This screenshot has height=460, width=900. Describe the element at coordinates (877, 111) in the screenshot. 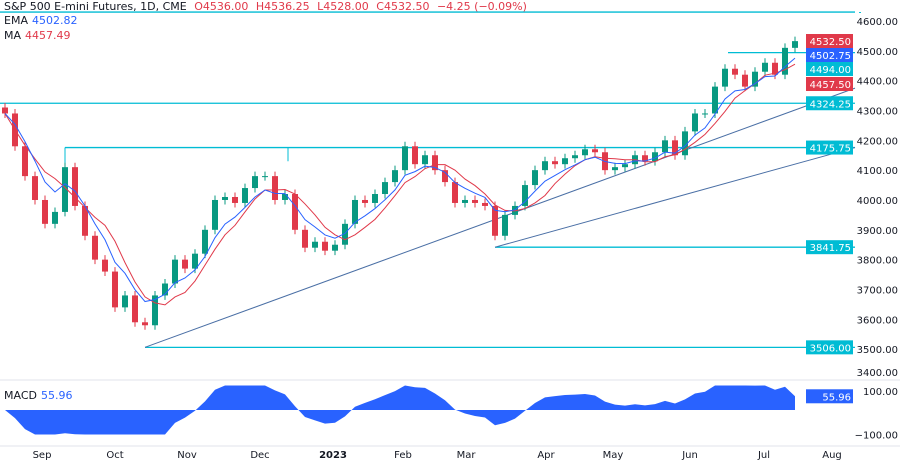

I see `y-tick-label: 4300.00` at that location.